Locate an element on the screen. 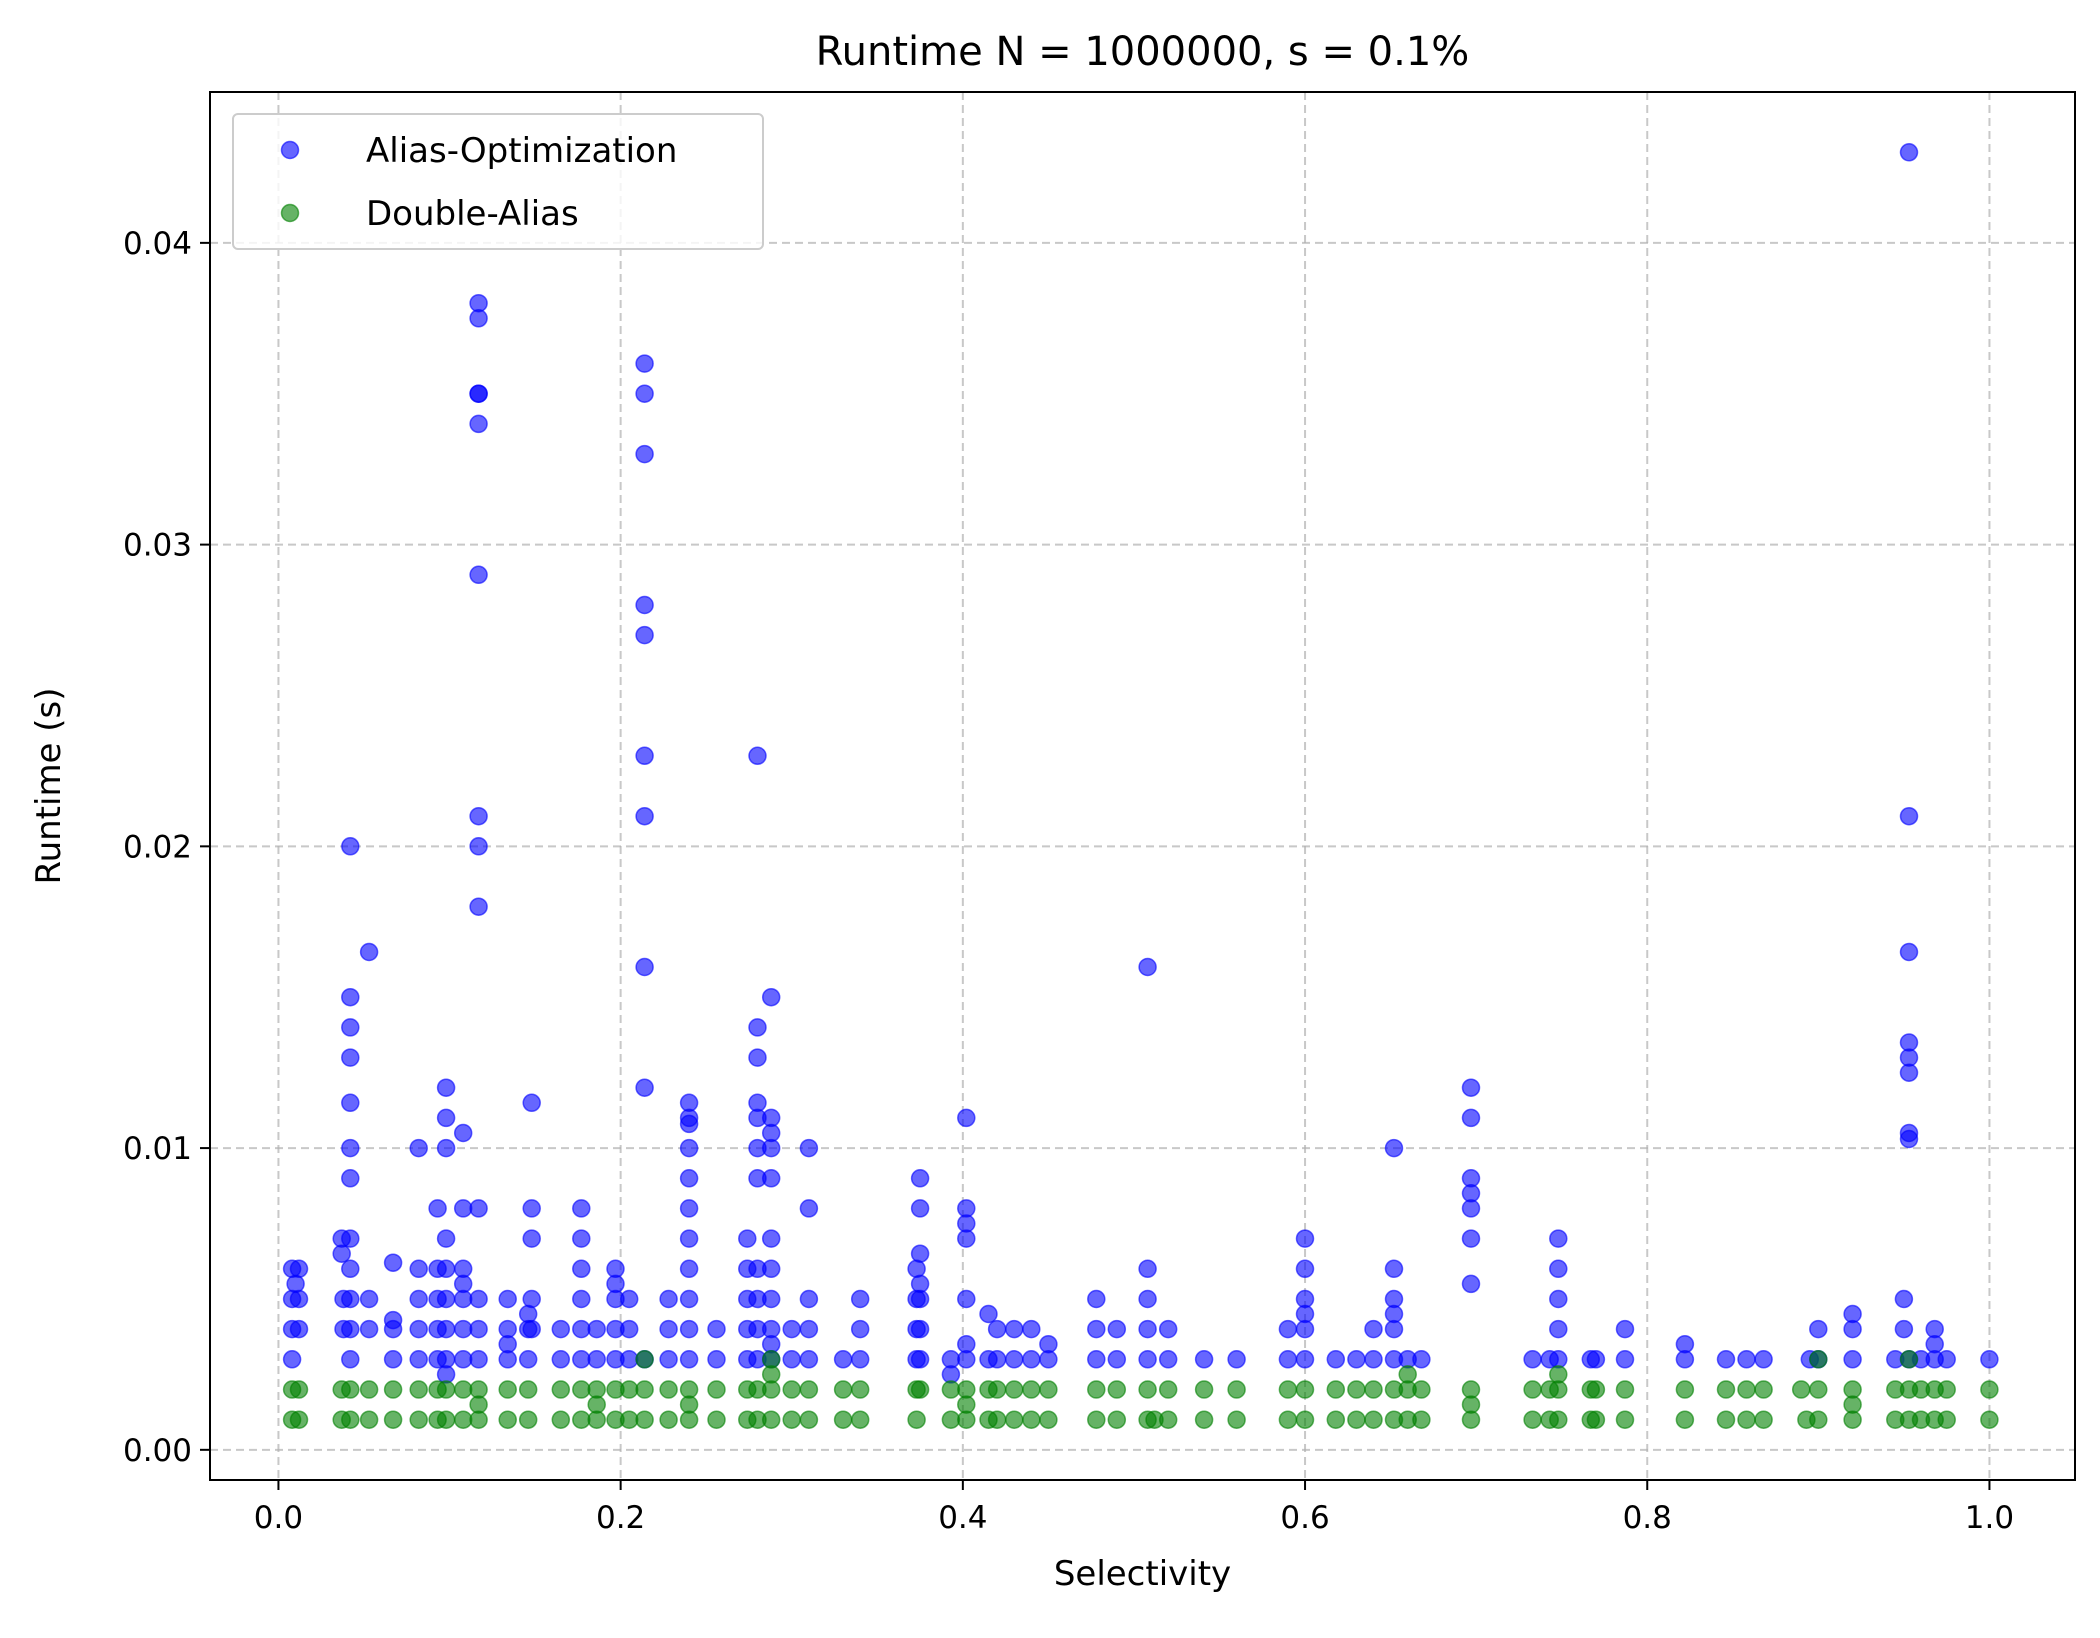 Image resolution: width=2100 pixels, height=1638 pixels. y-tick-label: 0.04 is located at coordinates (157, 244).